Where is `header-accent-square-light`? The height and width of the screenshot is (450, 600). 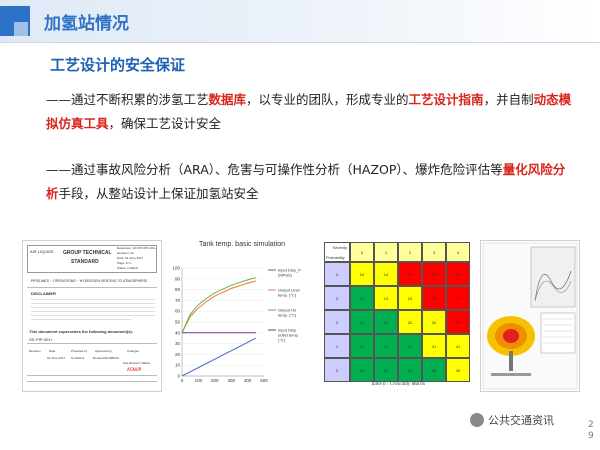 header-accent-square-light is located at coordinates (21, 29).